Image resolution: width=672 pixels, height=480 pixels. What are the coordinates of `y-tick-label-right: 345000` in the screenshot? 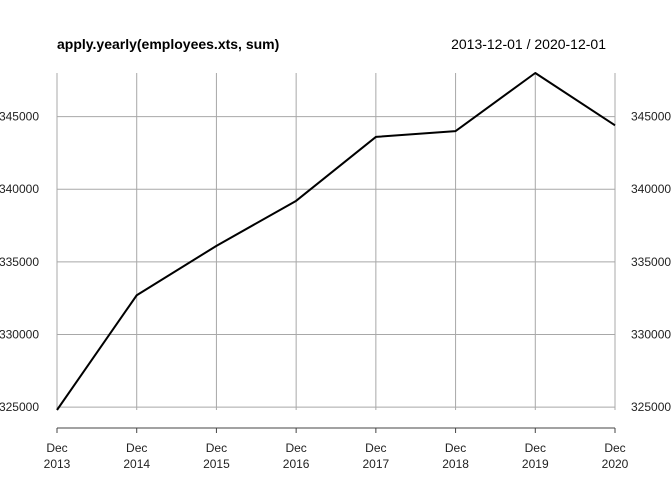 It's located at (651, 117).